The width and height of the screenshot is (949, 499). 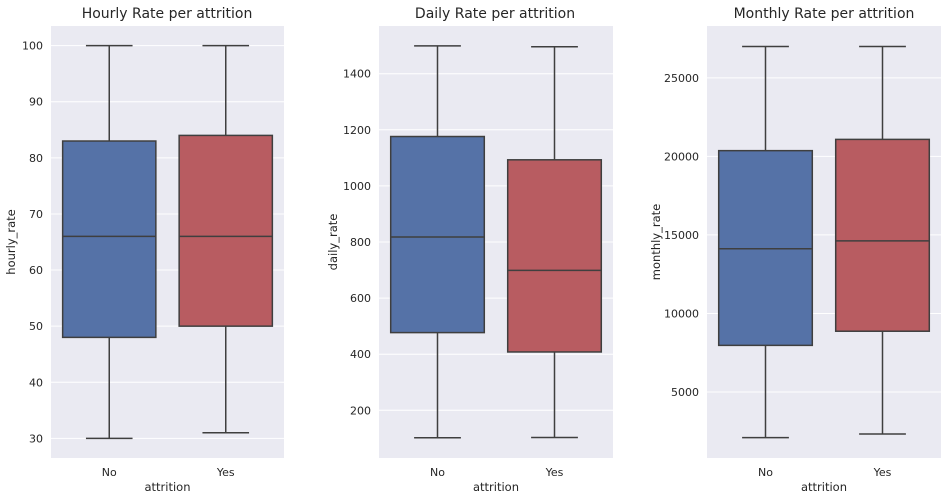 I want to click on y-tick-label: 10000, so click(x=681, y=313).